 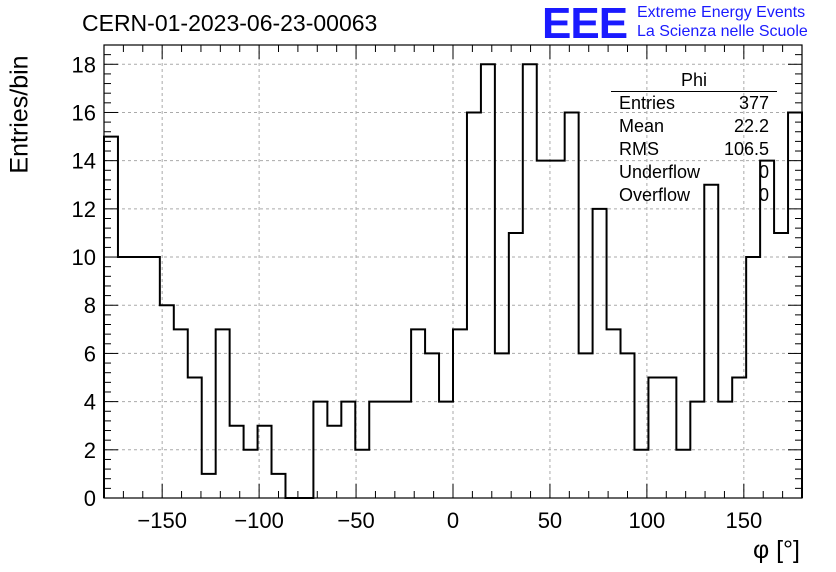 I want to click on x-axis-label: φ [°], so click(x=776, y=550).